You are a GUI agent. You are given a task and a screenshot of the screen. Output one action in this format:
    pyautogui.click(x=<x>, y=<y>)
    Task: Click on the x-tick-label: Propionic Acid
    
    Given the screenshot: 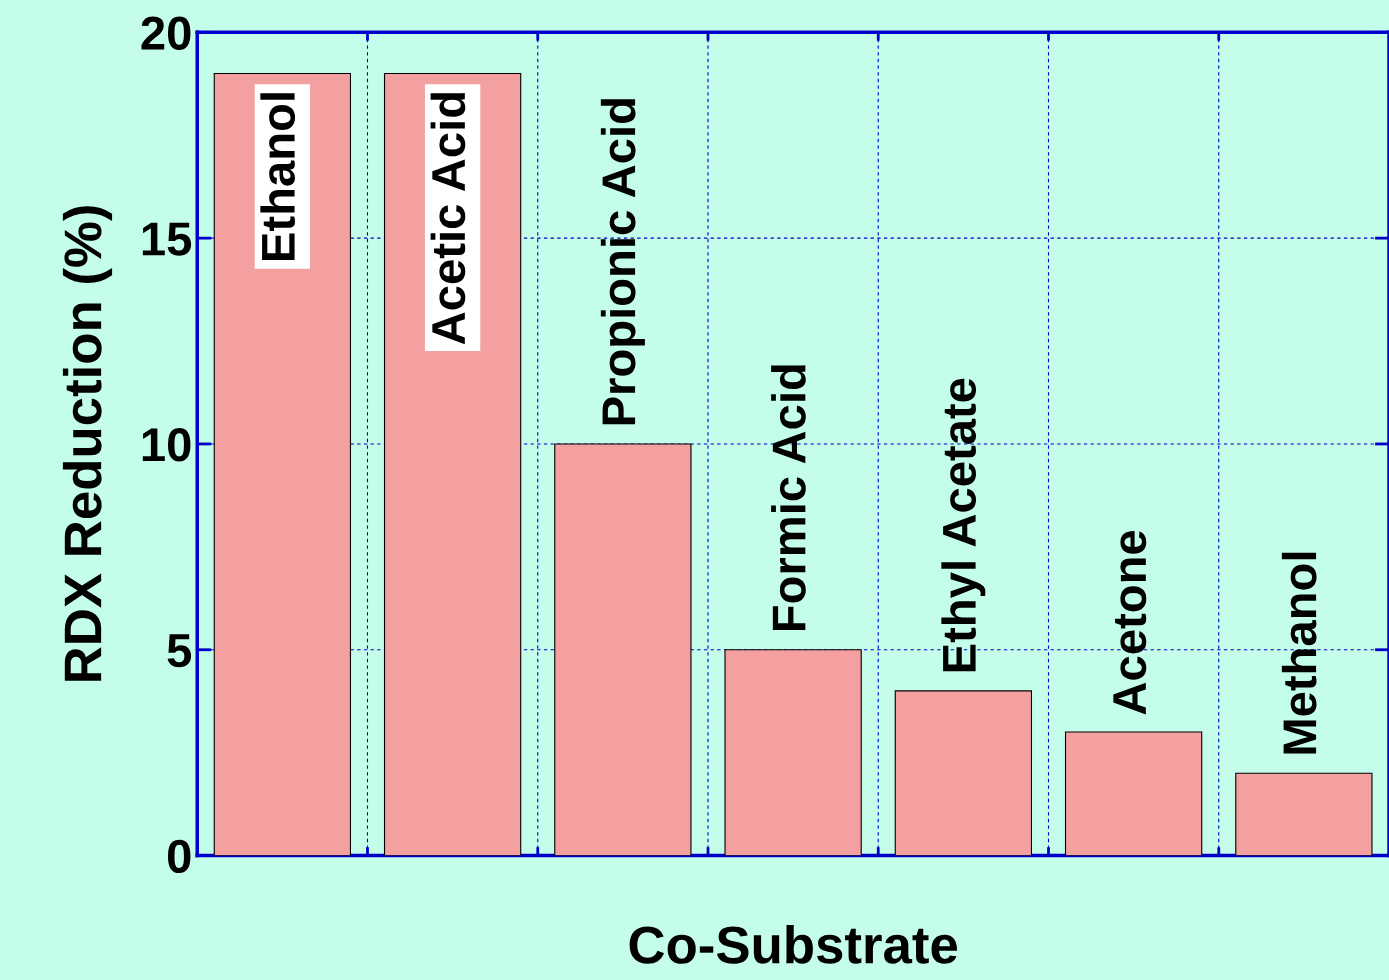 What is the action you would take?
    pyautogui.click(x=622, y=262)
    